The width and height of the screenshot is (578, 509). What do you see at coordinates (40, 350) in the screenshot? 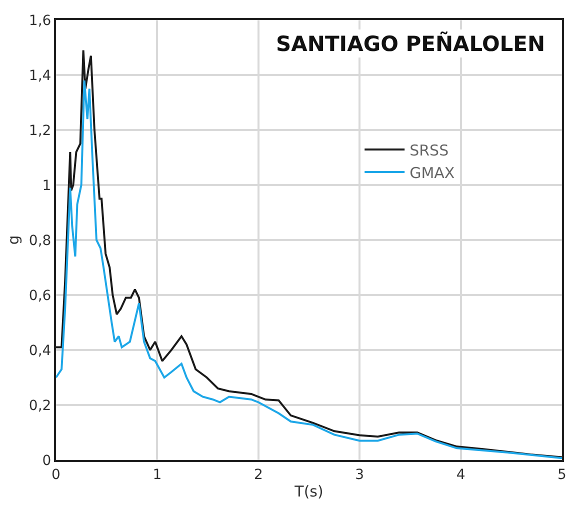
I see `y-tick-label: 0,4` at bounding box center [40, 350].